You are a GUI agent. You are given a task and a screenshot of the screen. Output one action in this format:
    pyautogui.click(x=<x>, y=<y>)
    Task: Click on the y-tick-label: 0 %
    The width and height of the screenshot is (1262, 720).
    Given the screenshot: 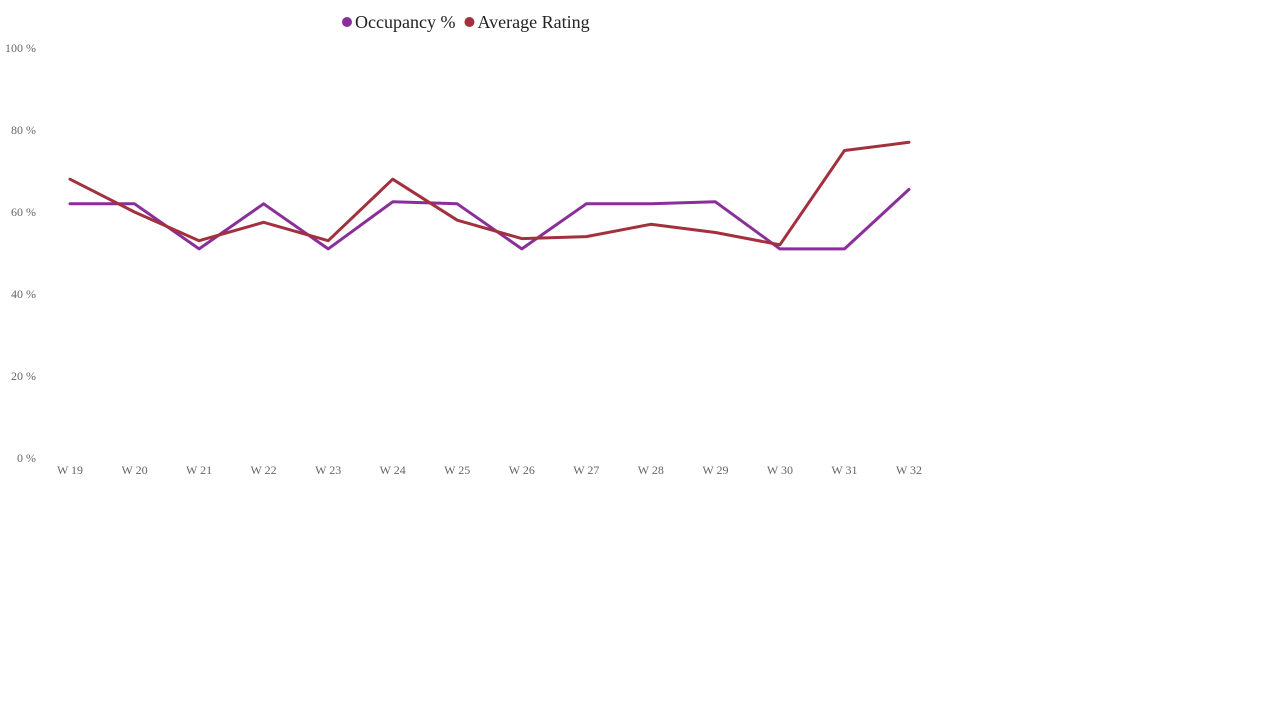 What is the action you would take?
    pyautogui.click(x=26, y=458)
    